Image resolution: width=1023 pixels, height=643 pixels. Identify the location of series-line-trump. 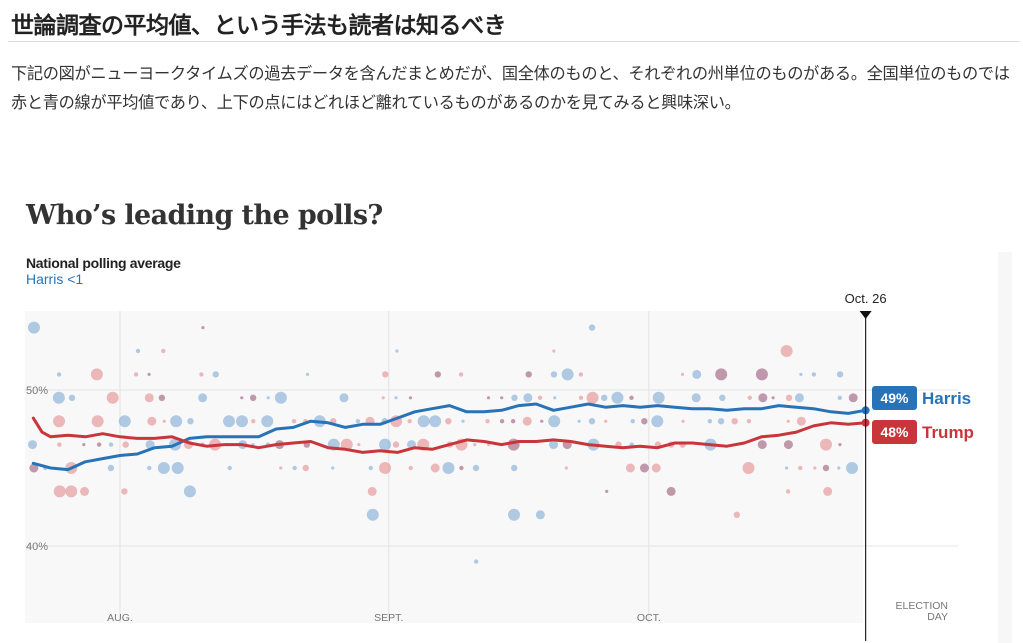
(449, 435).